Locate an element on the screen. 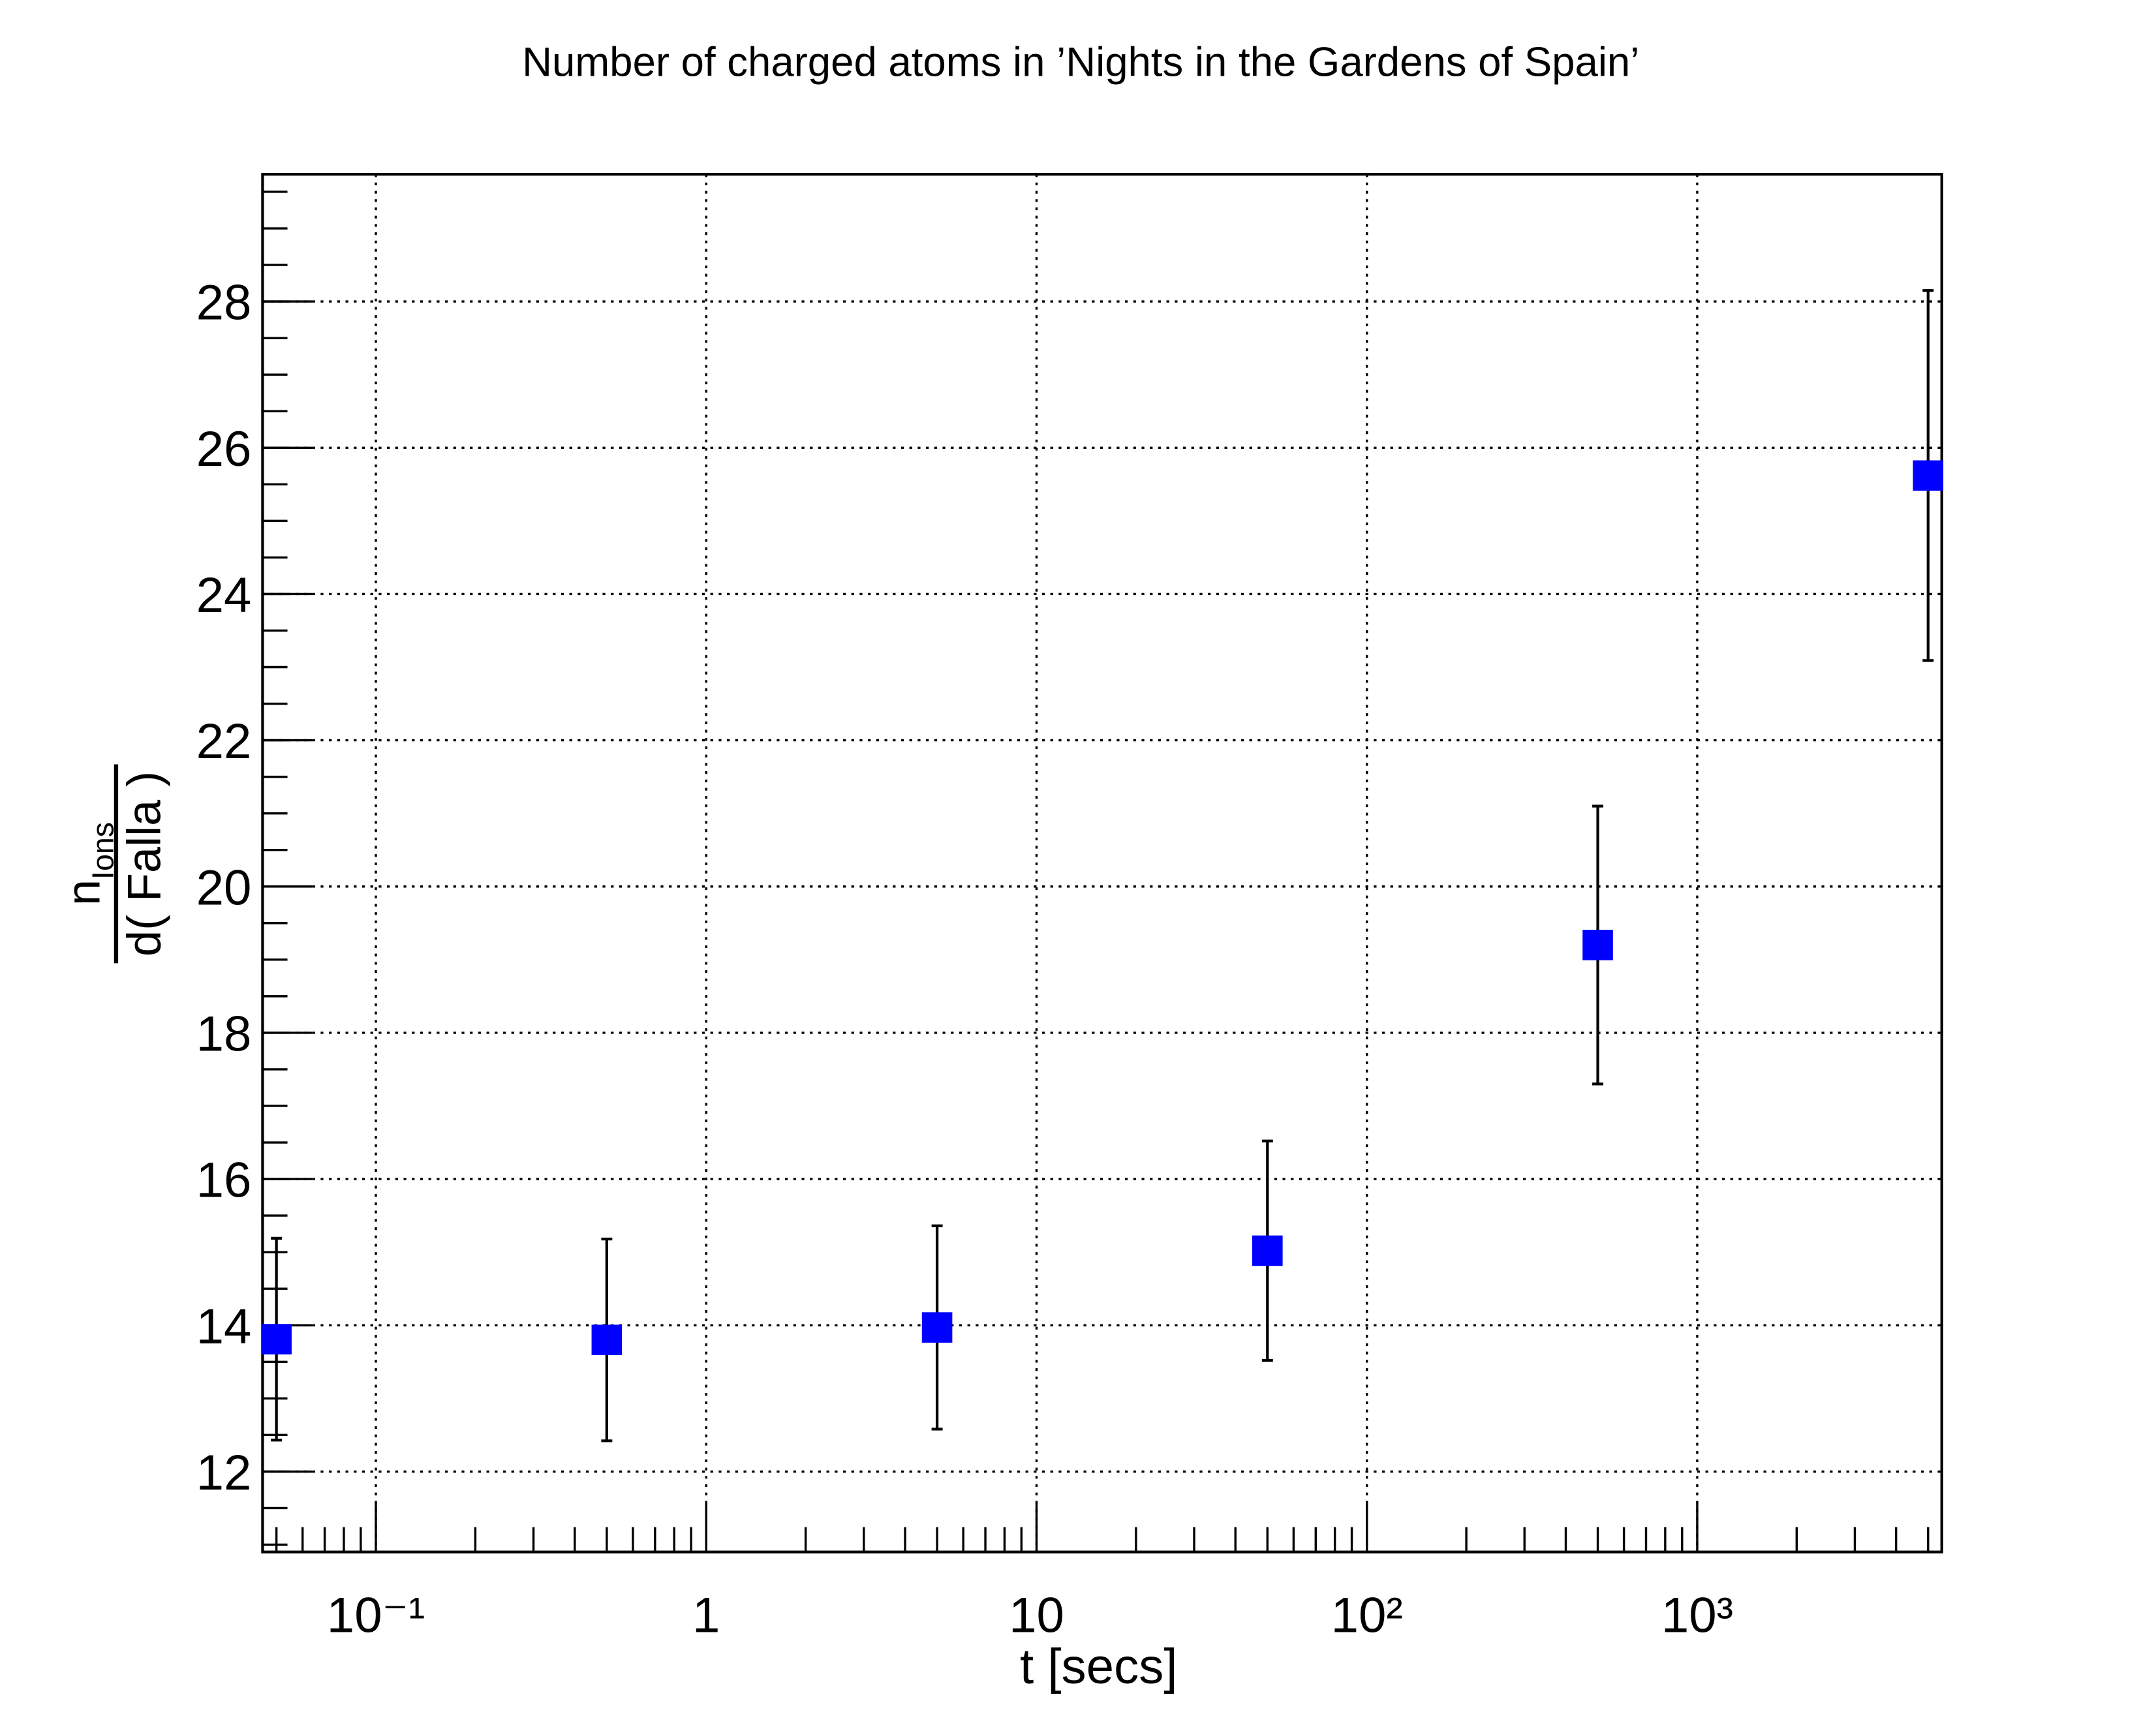 The width and height of the screenshot is (2156, 1729). x-axis-label: t [secs] is located at coordinates (1099, 1667).